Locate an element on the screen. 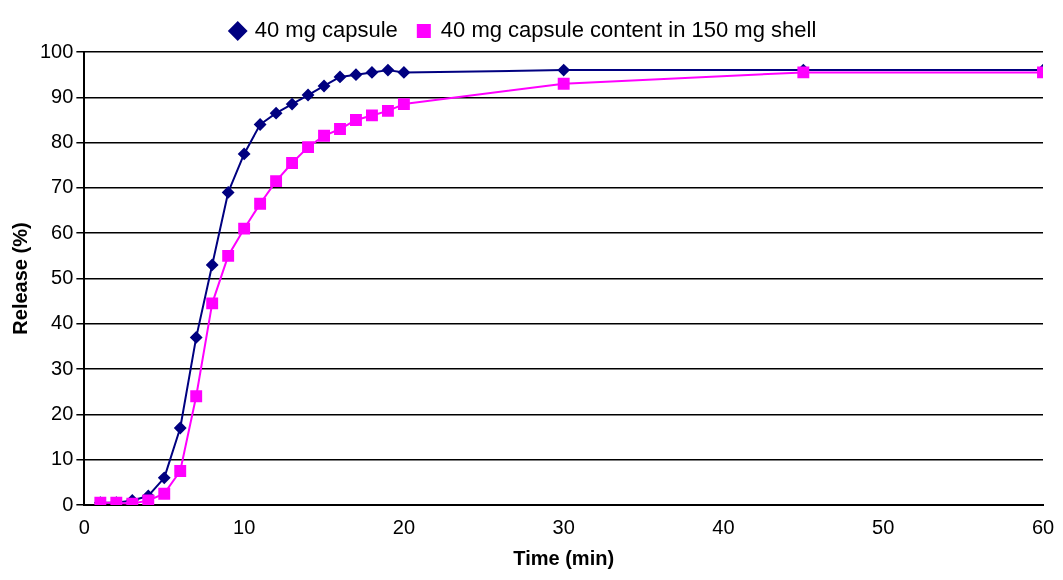  y-tick-label: 90 is located at coordinates (62, 95).